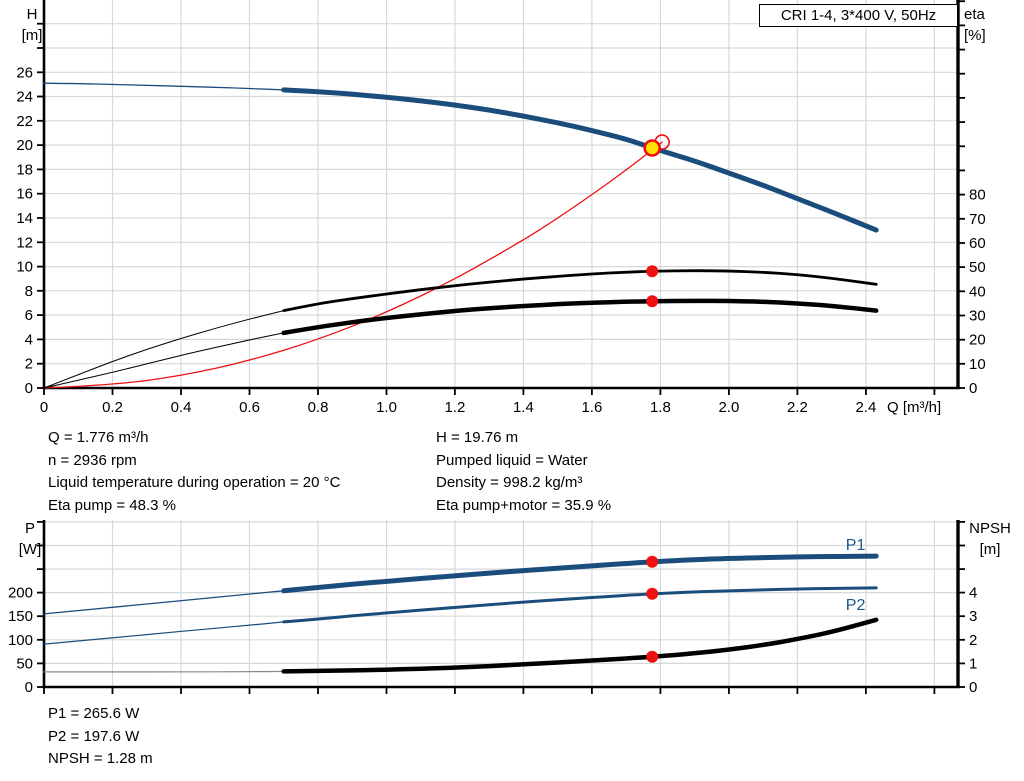 This screenshot has height=781, width=1024. What do you see at coordinates (524, 505) in the screenshot?
I see `info-eta-pump-motor: Eta pump+motor = 35.9 %` at bounding box center [524, 505].